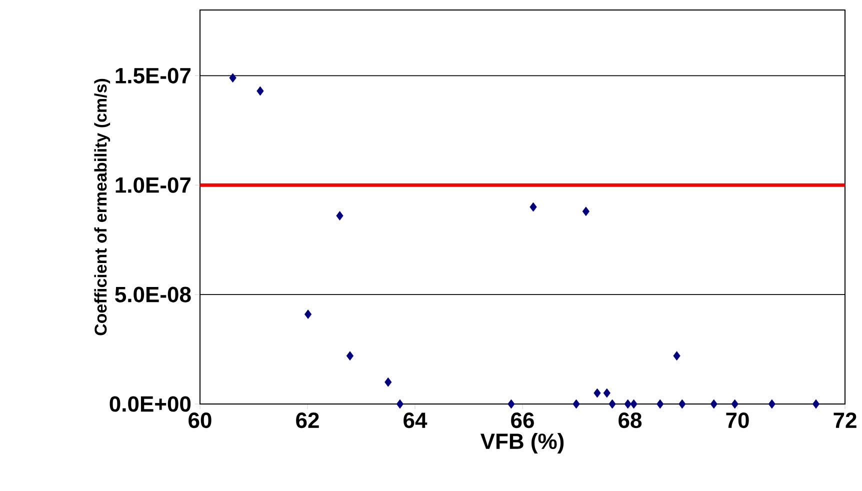 This screenshot has height=491, width=862. Describe the element at coordinates (416, 420) in the screenshot. I see `x-tick-label: 64` at that location.